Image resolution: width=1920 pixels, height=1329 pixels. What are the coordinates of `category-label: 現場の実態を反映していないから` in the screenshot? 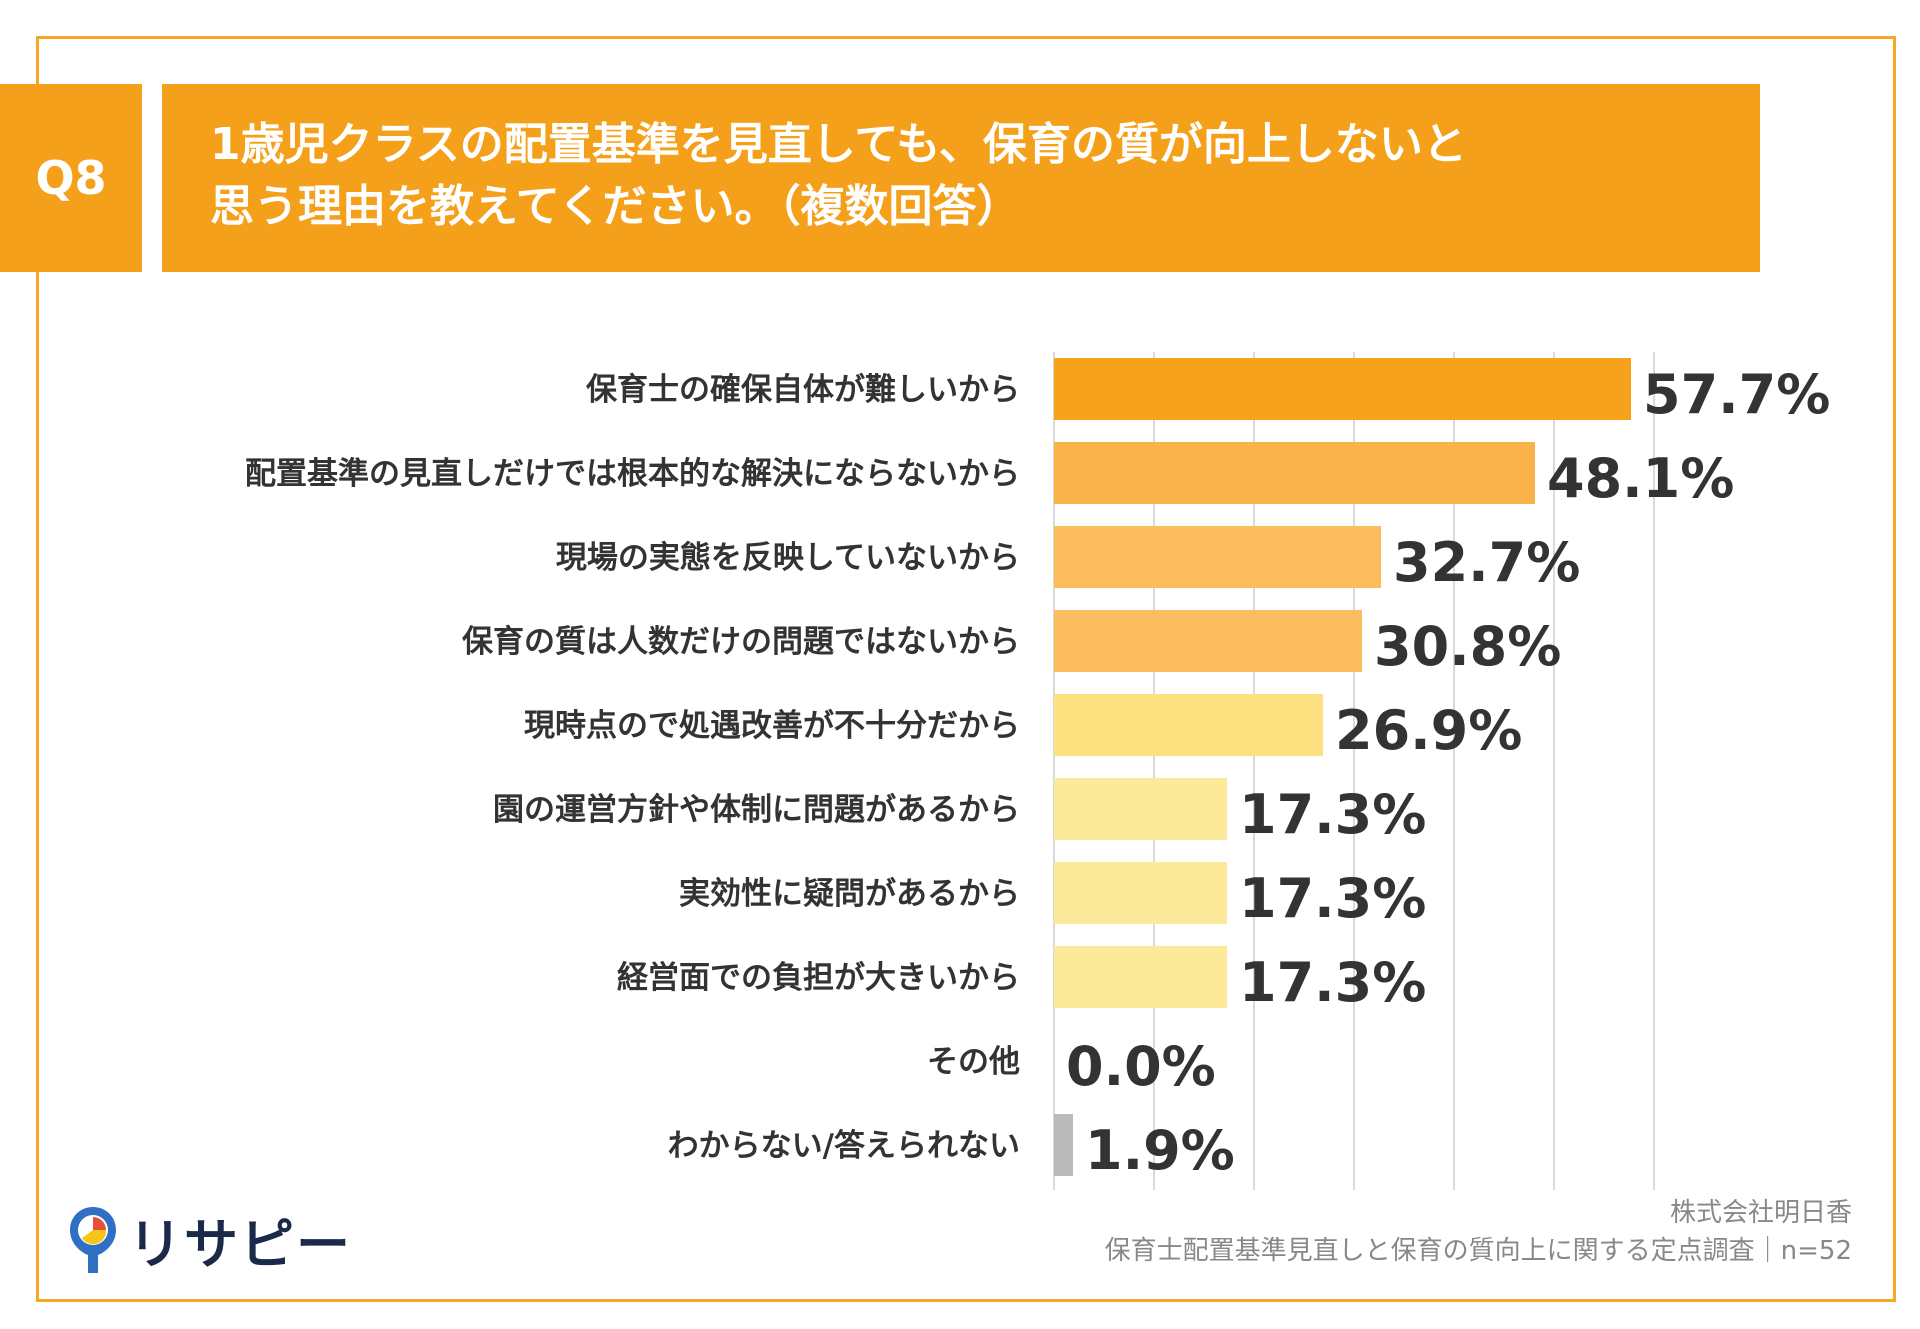 It's located at (788, 558).